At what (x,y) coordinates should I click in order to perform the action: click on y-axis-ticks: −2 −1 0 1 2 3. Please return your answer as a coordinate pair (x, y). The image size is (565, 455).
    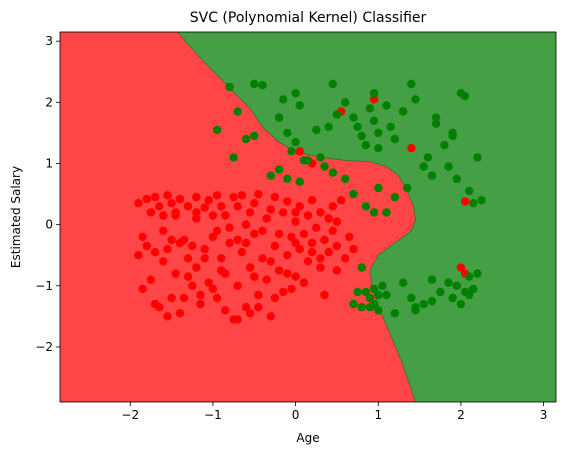
    Looking at the image, I should click on (47, 194).